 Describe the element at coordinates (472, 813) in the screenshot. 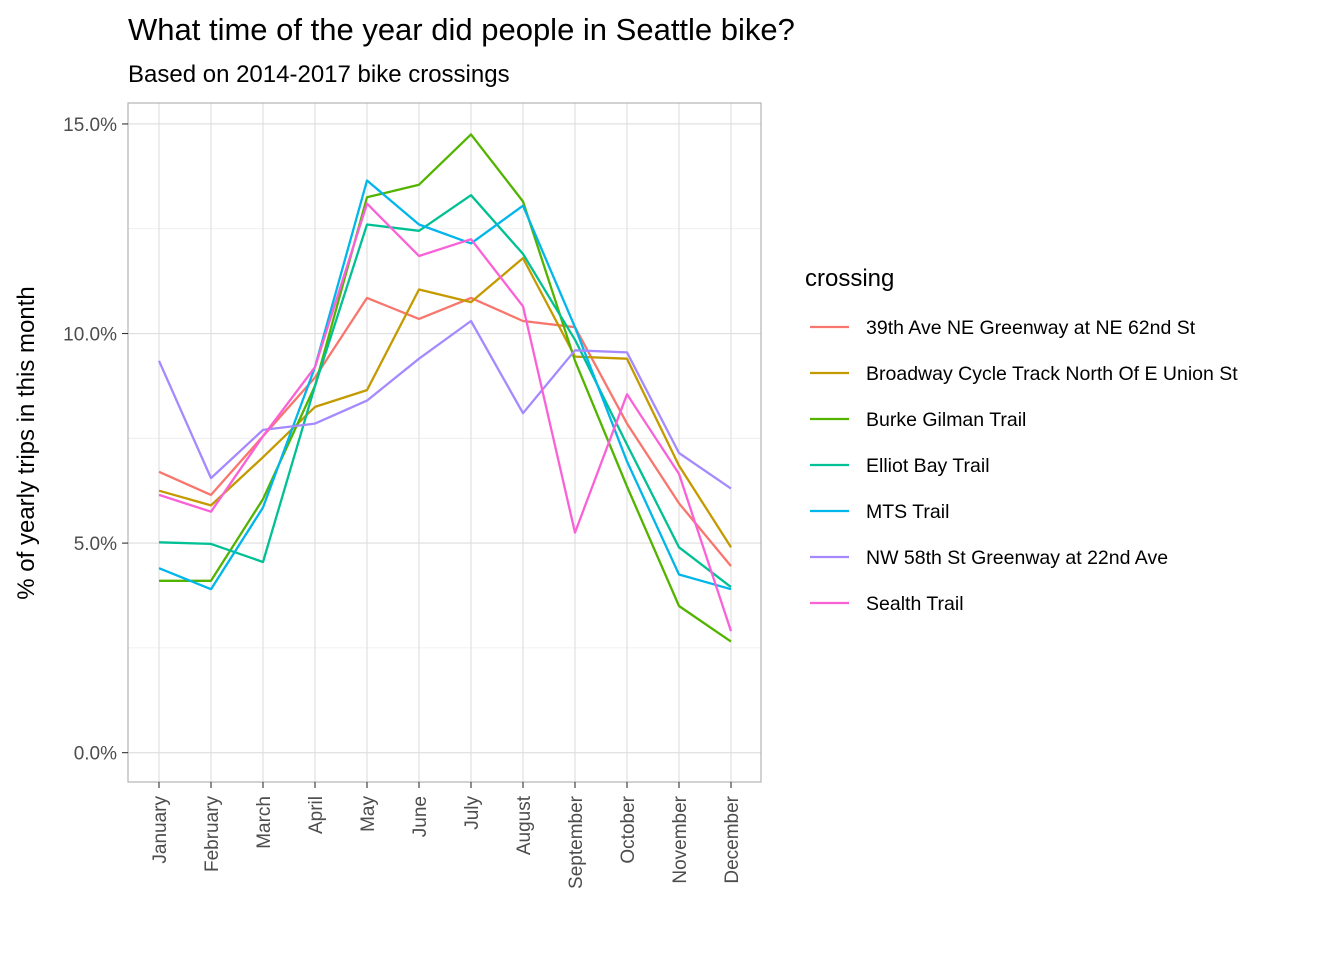

I see `x-tick-label: July` at that location.